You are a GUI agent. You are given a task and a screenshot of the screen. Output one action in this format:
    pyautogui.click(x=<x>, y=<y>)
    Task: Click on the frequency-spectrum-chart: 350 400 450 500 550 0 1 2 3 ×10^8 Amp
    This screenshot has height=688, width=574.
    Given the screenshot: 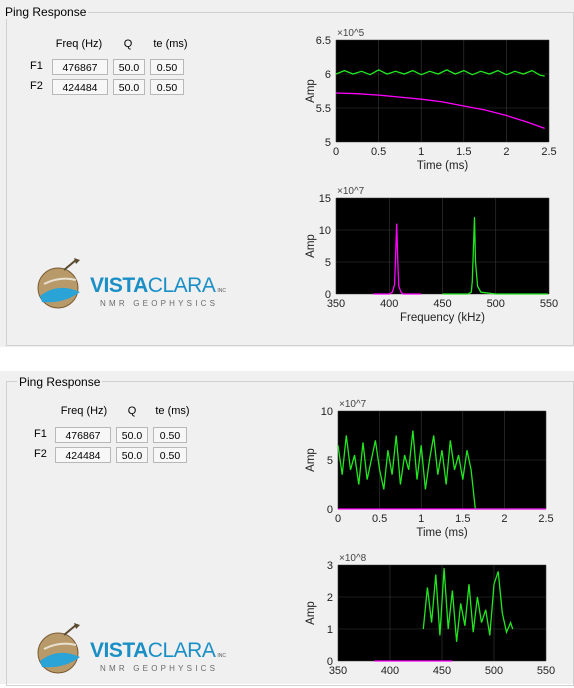 What is the action you would take?
    pyautogui.click(x=430, y=615)
    